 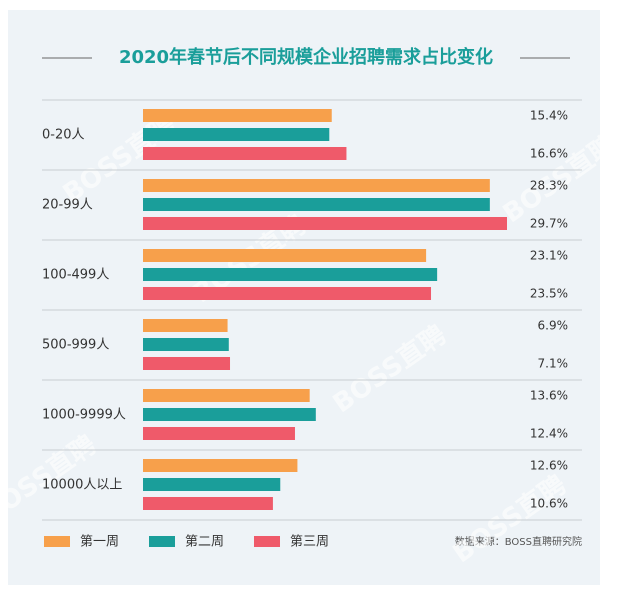 I want to click on value-label: 13.6%, so click(x=549, y=396).